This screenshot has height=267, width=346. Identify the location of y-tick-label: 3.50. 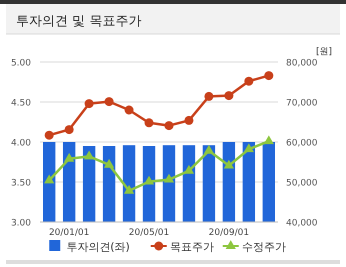
(21, 183).